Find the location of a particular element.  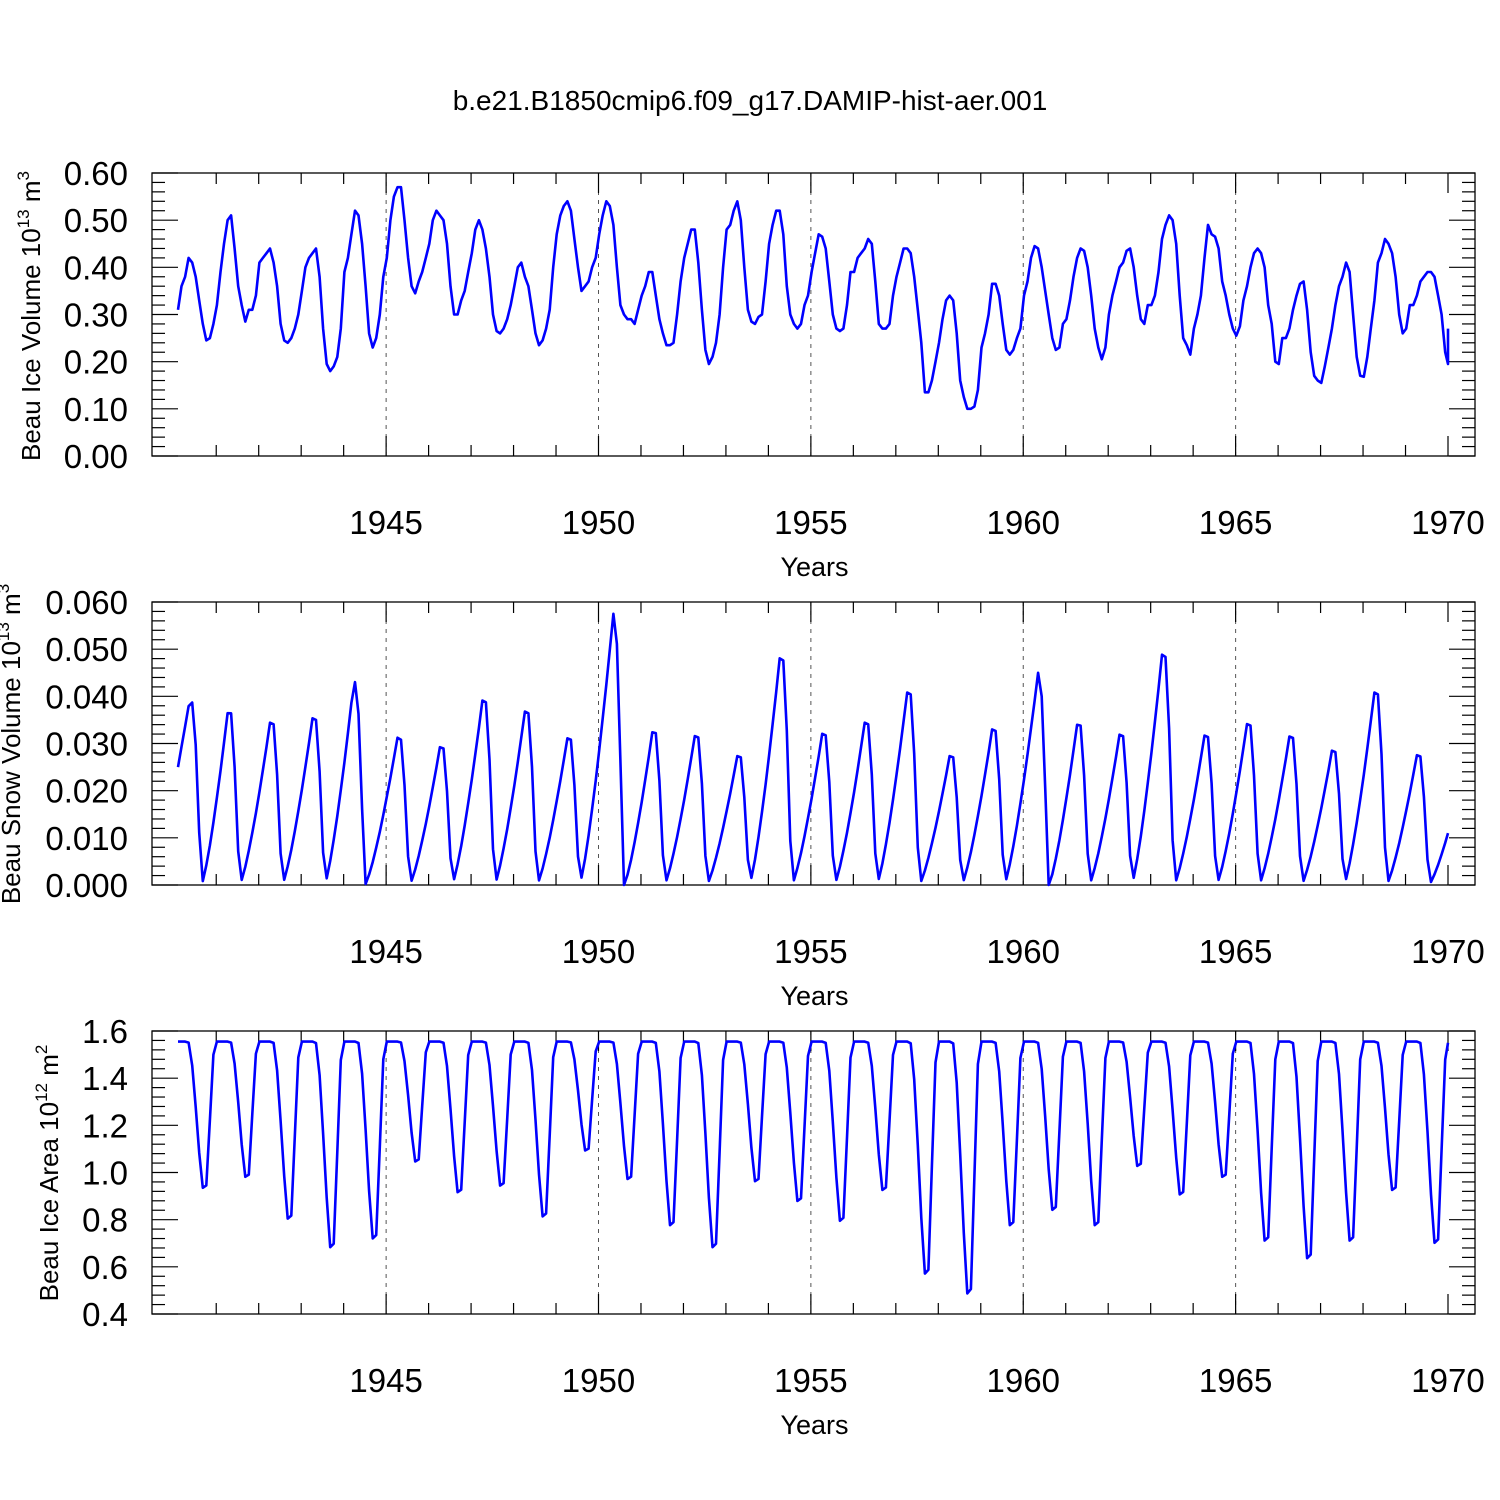

y-axis-label: Beau Ice Area 1012 m2 is located at coordinates (48, 1173).